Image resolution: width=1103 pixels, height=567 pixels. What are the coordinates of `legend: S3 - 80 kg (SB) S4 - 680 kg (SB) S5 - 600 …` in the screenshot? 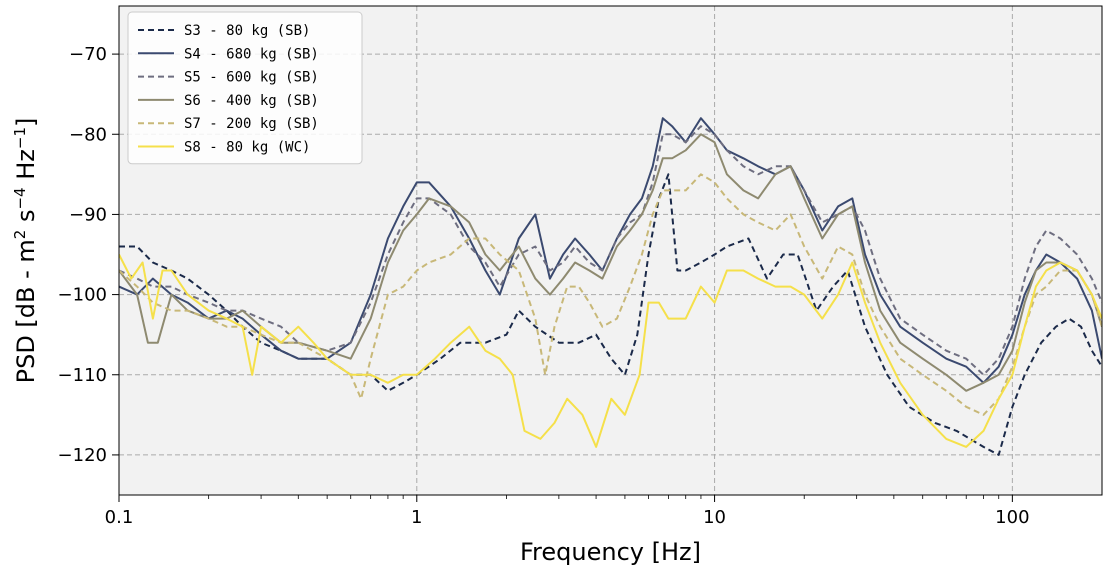 It's located at (245, 88).